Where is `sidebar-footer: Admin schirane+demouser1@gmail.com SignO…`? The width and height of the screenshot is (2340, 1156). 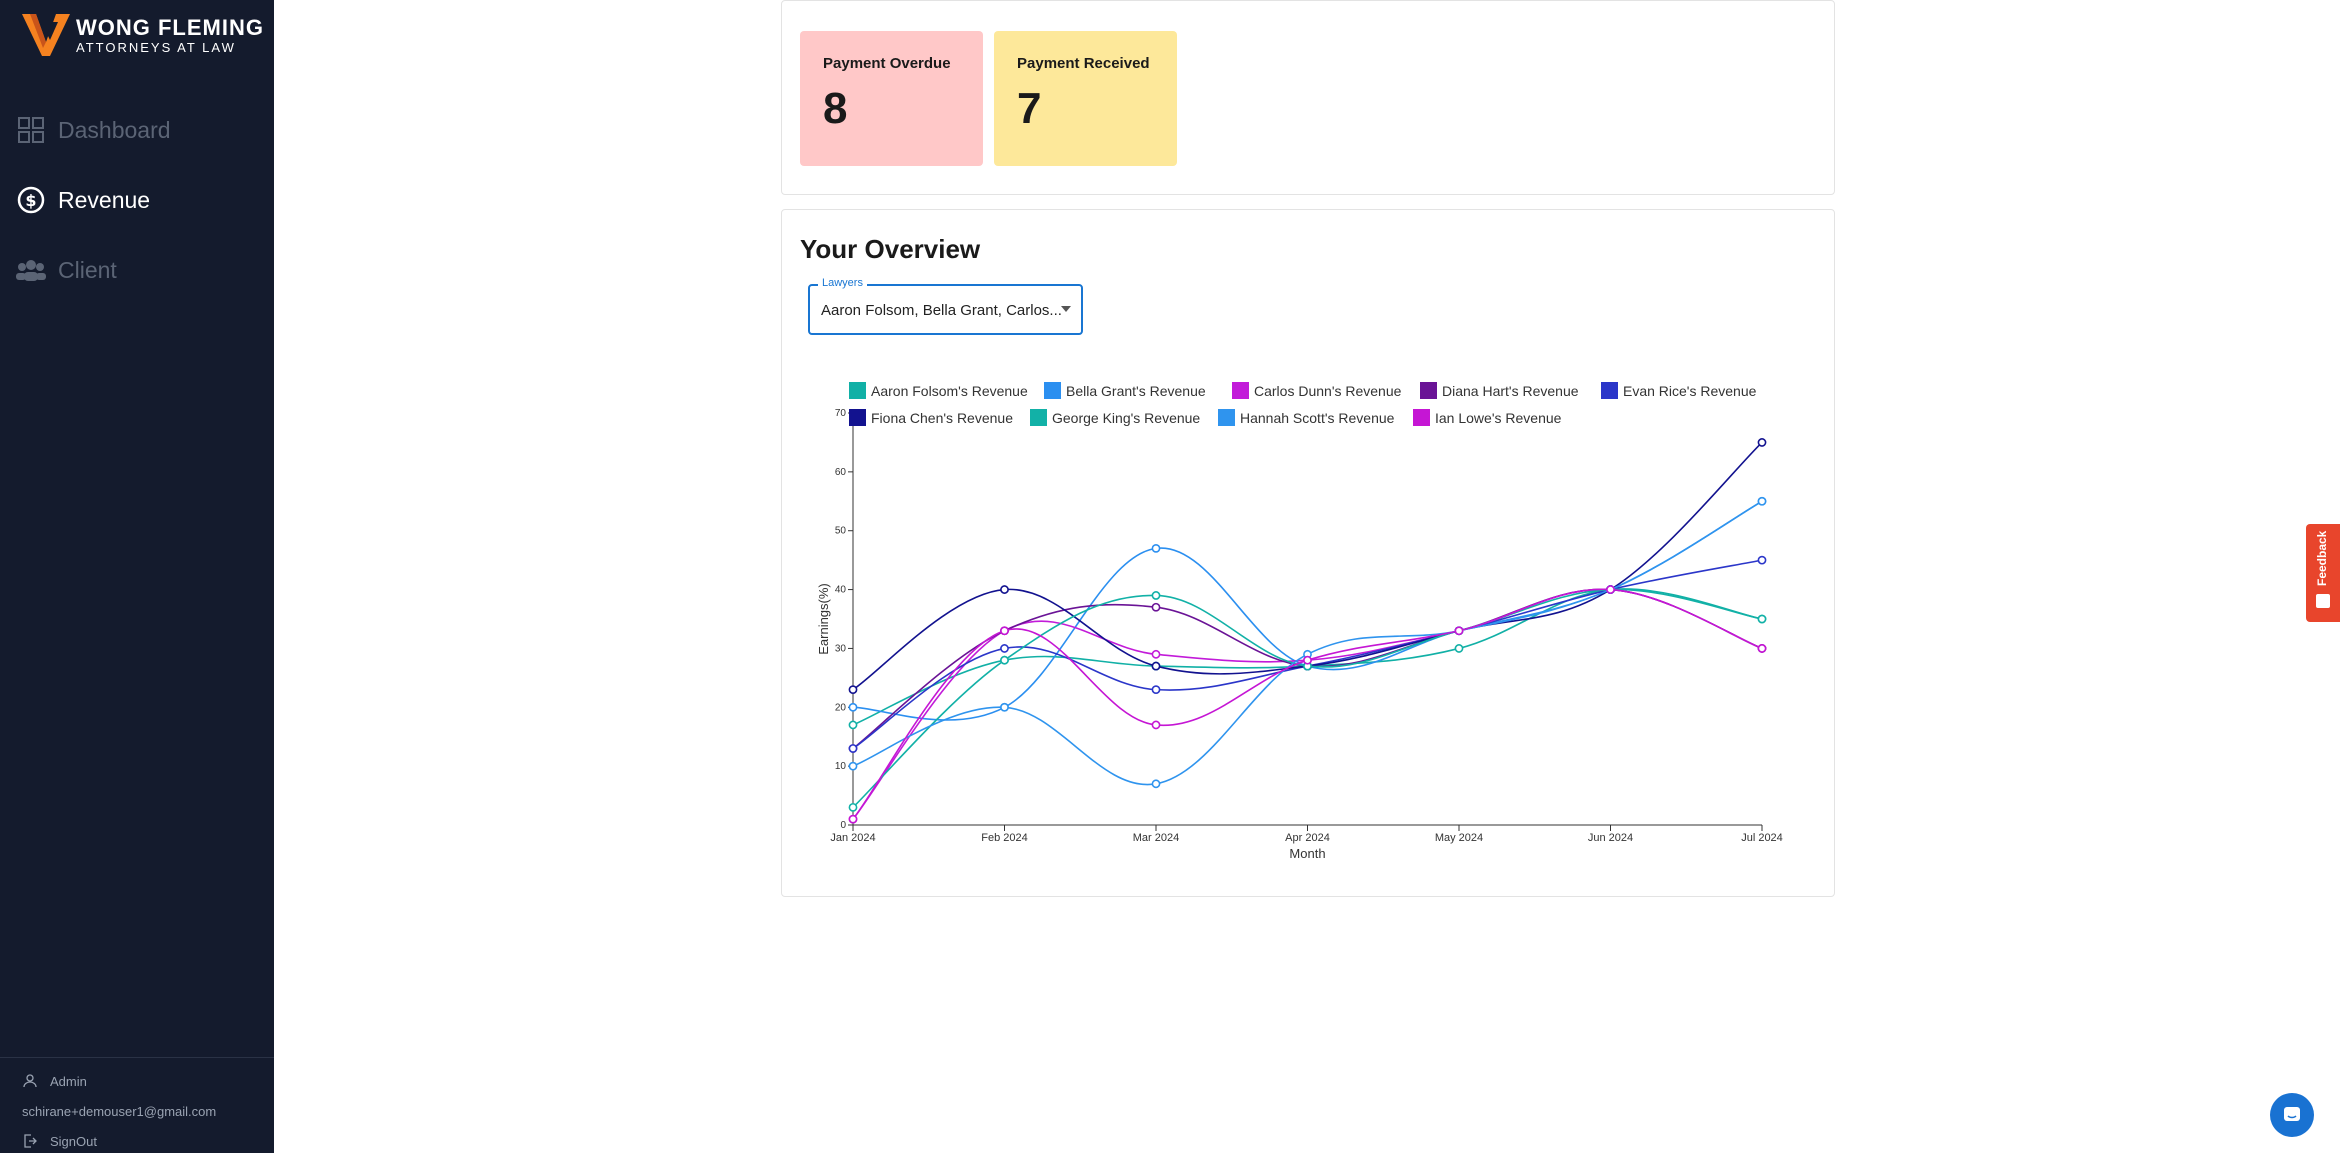
sidebar-footer: Admin schirane+demouser1@gmail.com SignO… is located at coordinates (137, 1106).